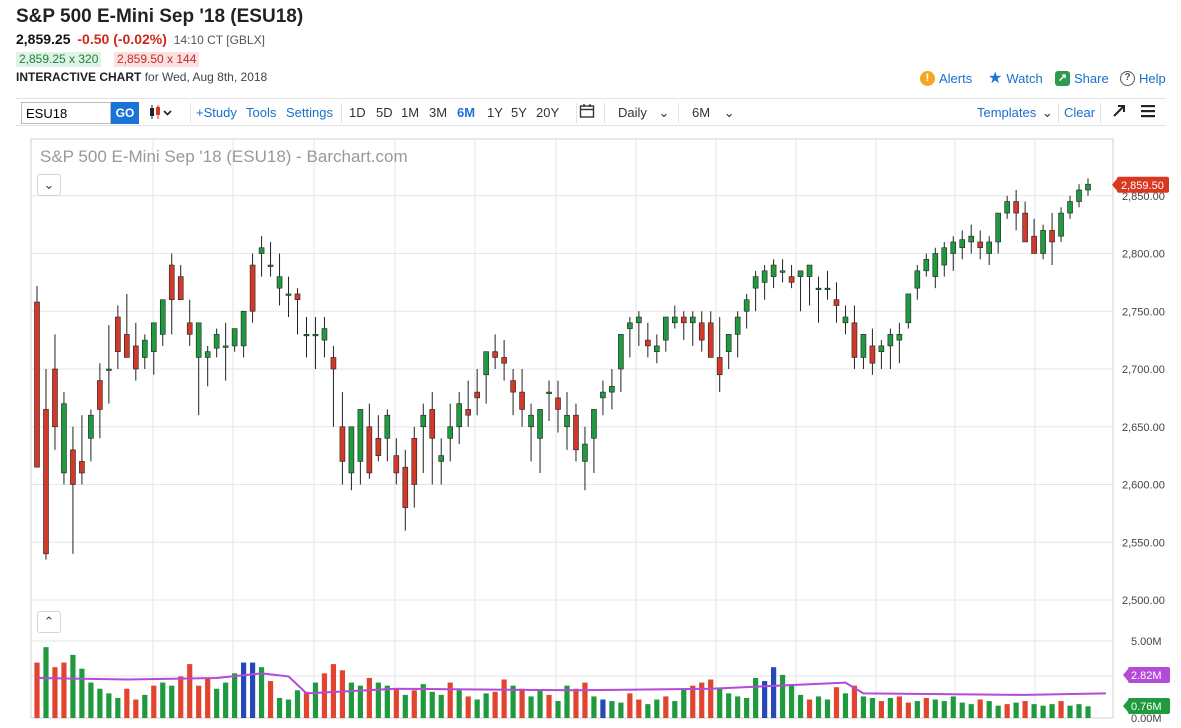  What do you see at coordinates (216, 112) in the screenshot?
I see `study-button: +Study` at bounding box center [216, 112].